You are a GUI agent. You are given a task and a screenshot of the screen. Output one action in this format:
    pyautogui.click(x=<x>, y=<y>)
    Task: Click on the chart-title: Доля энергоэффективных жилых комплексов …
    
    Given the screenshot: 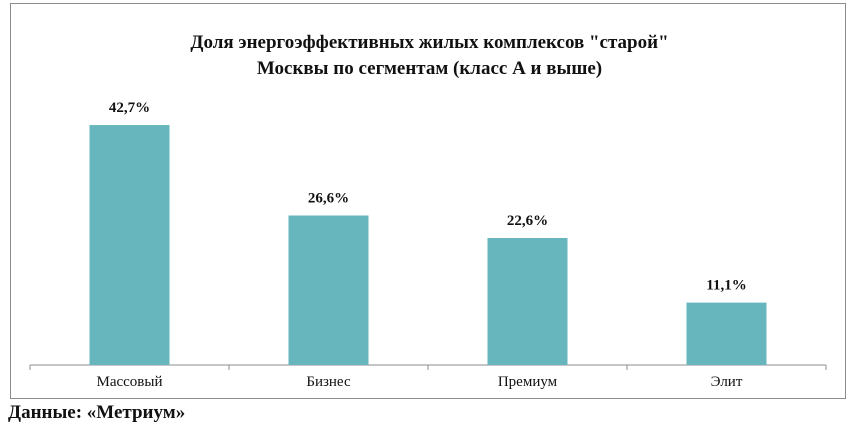 What is the action you would take?
    pyautogui.click(x=429, y=56)
    